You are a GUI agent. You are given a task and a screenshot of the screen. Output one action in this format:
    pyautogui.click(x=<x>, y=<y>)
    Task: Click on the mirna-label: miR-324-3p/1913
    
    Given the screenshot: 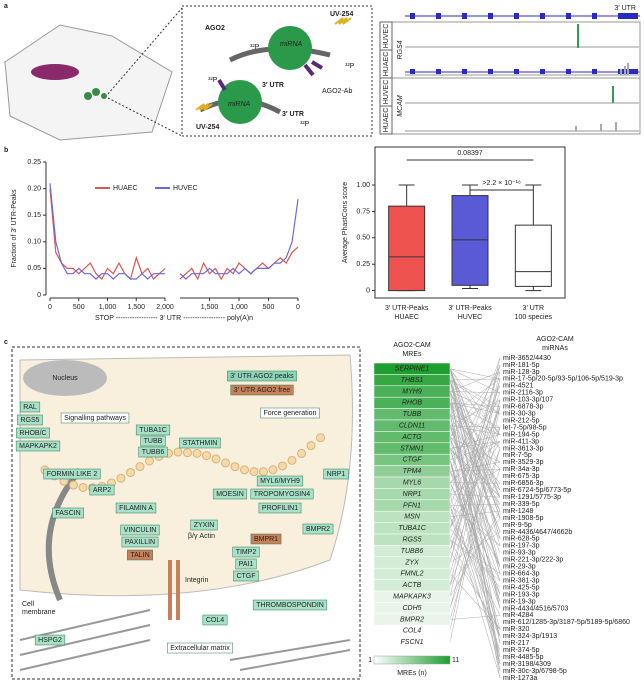 What is the action you would take?
    pyautogui.click(x=530, y=636)
    